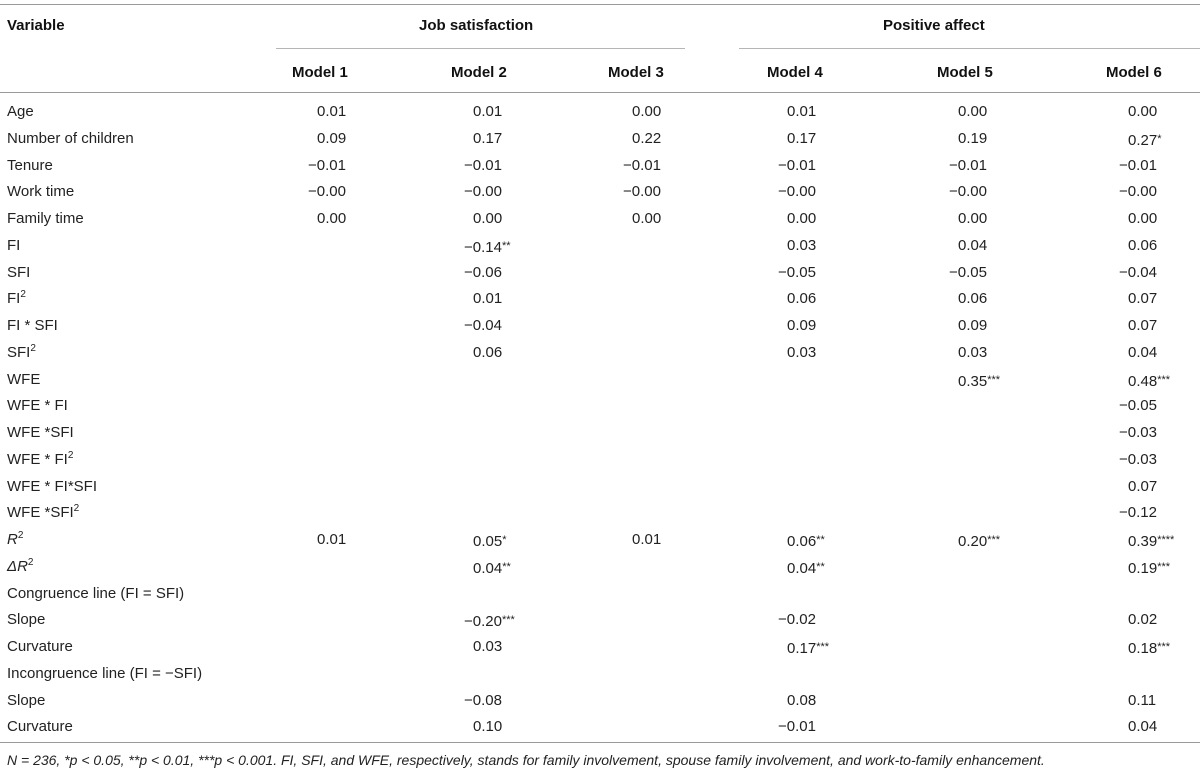 Image resolution: width=1200 pixels, height=777 pixels. What do you see at coordinates (70, 138) in the screenshot?
I see `row-label: Number of children` at bounding box center [70, 138].